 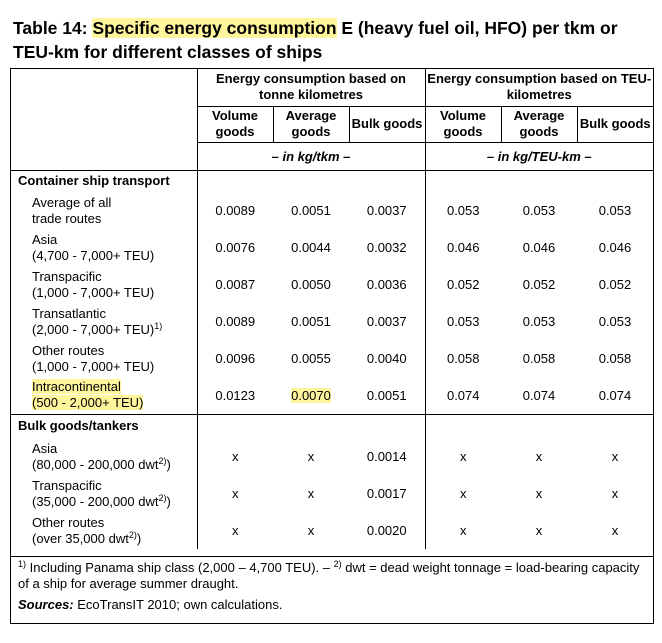 I want to click on title-highlight: Specific energy consumption, so click(x=214, y=28).